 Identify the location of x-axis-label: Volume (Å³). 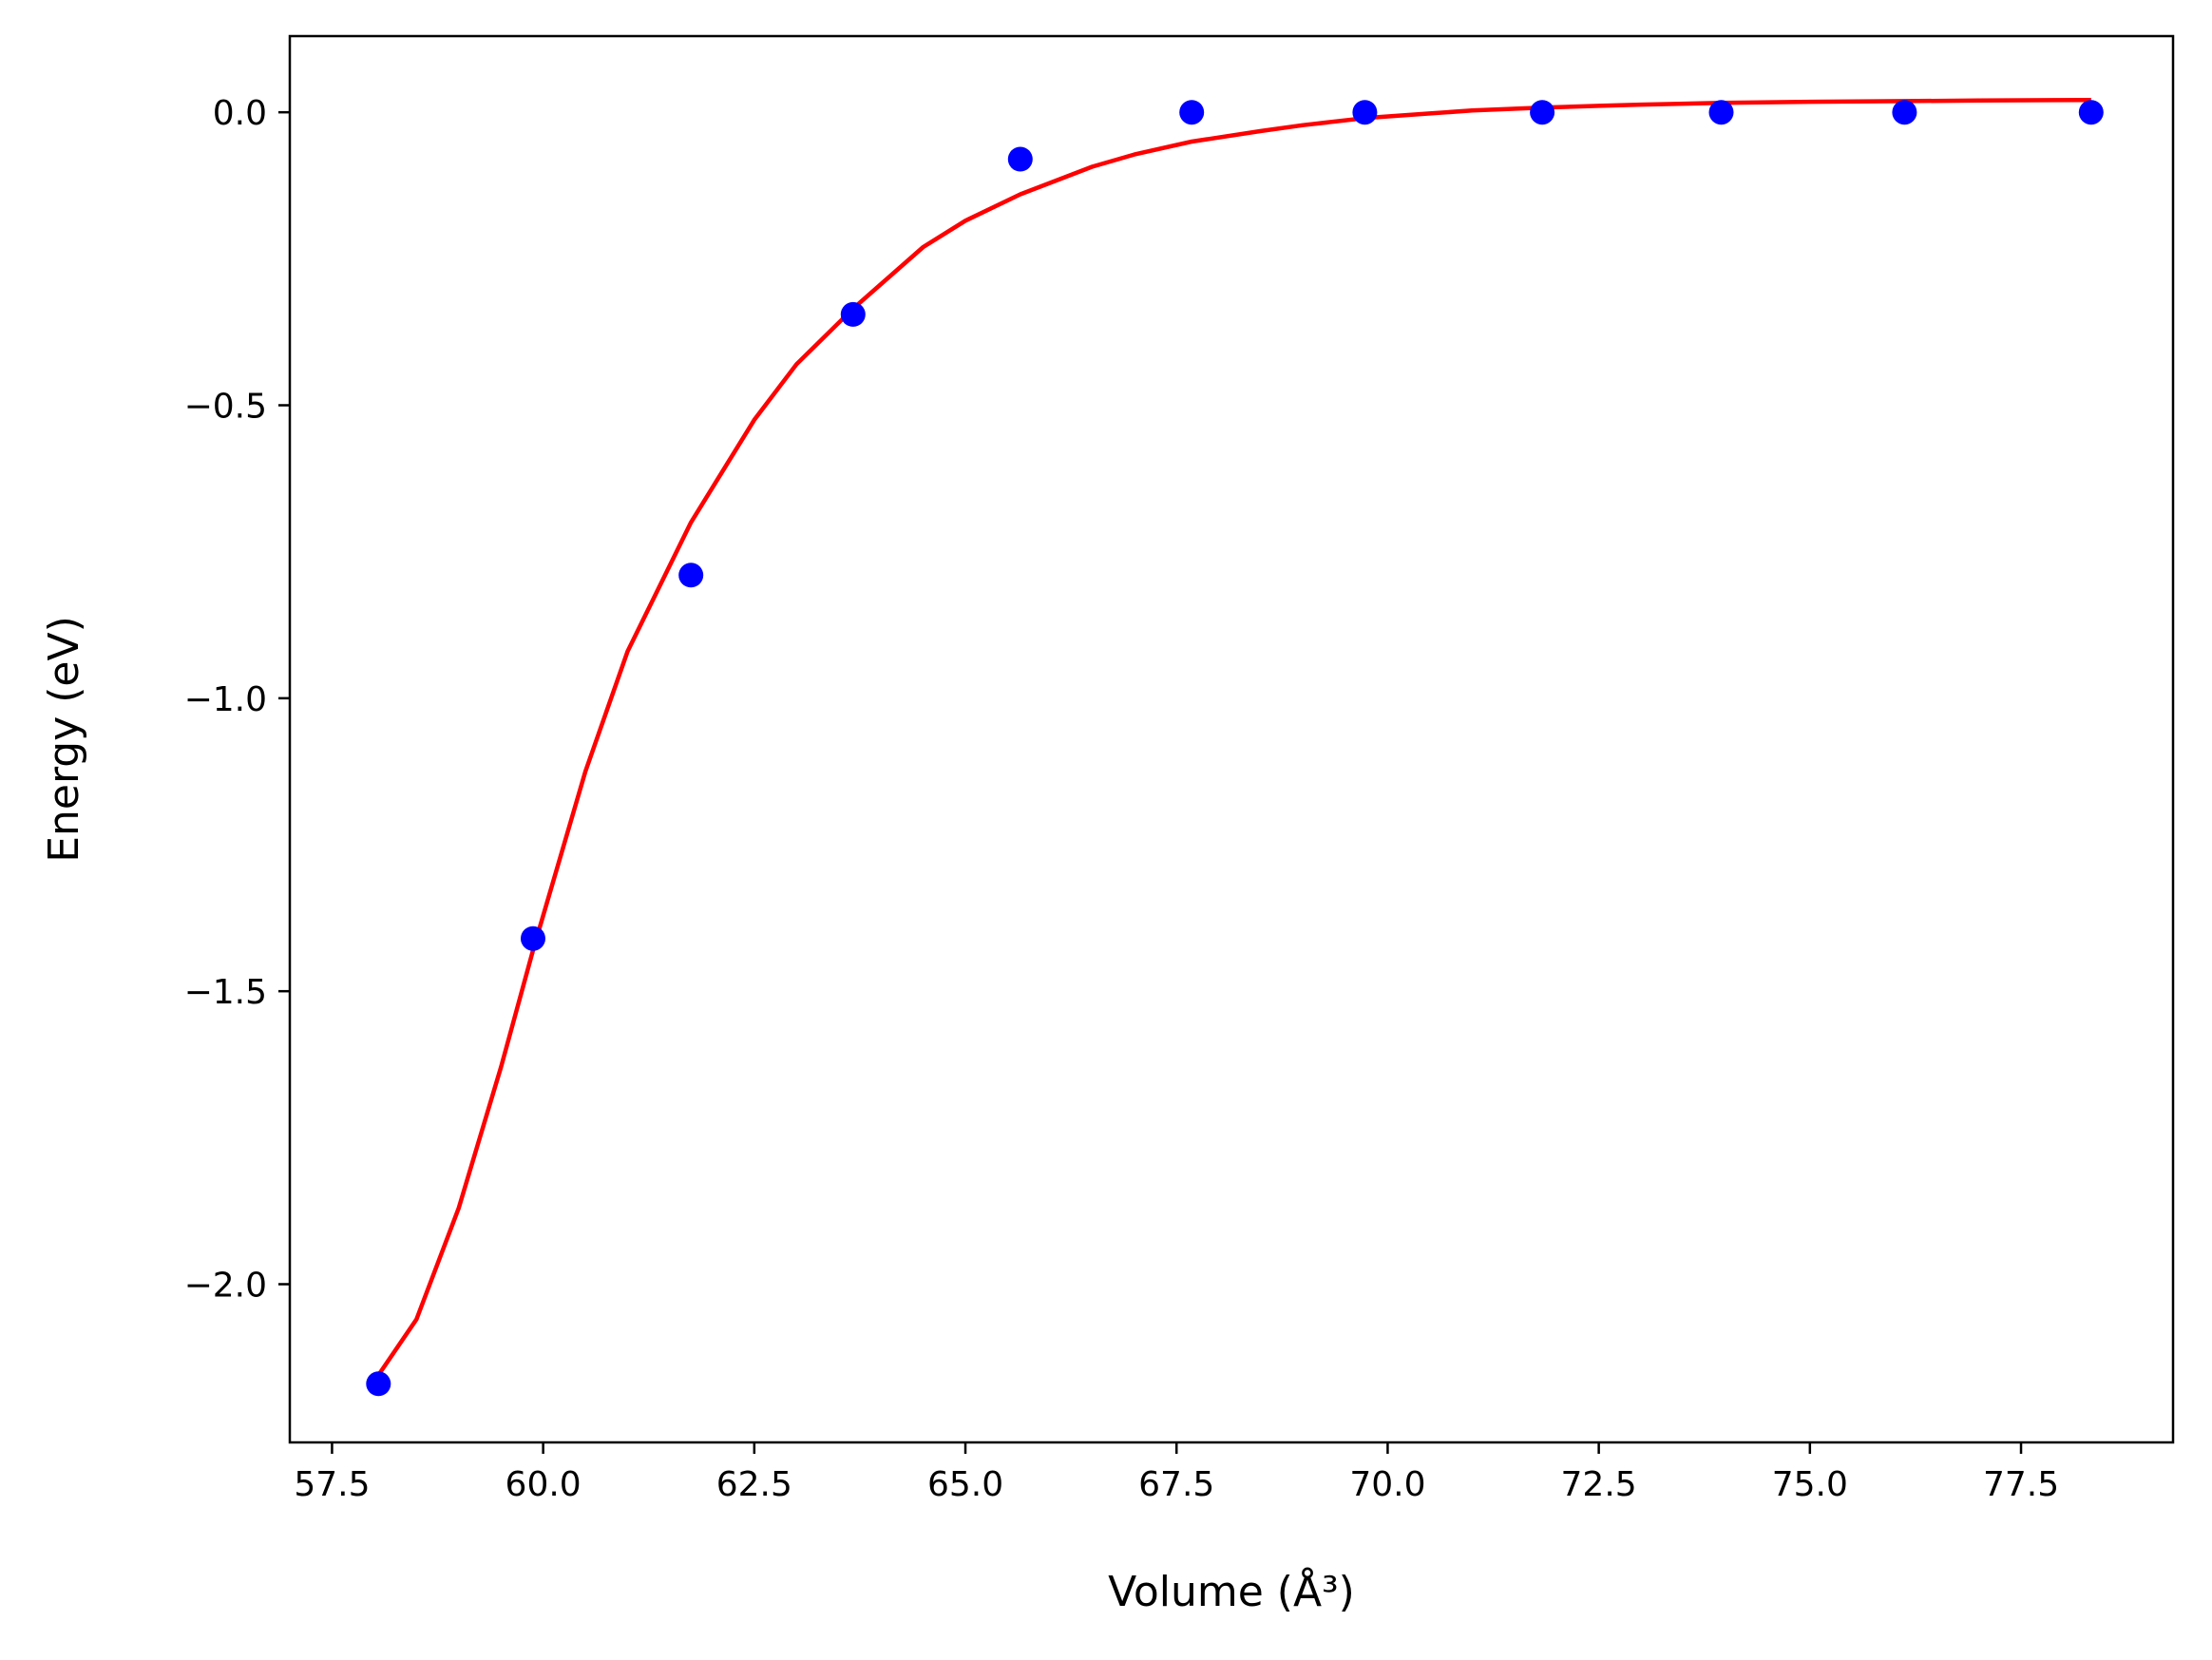
(1231, 1591).